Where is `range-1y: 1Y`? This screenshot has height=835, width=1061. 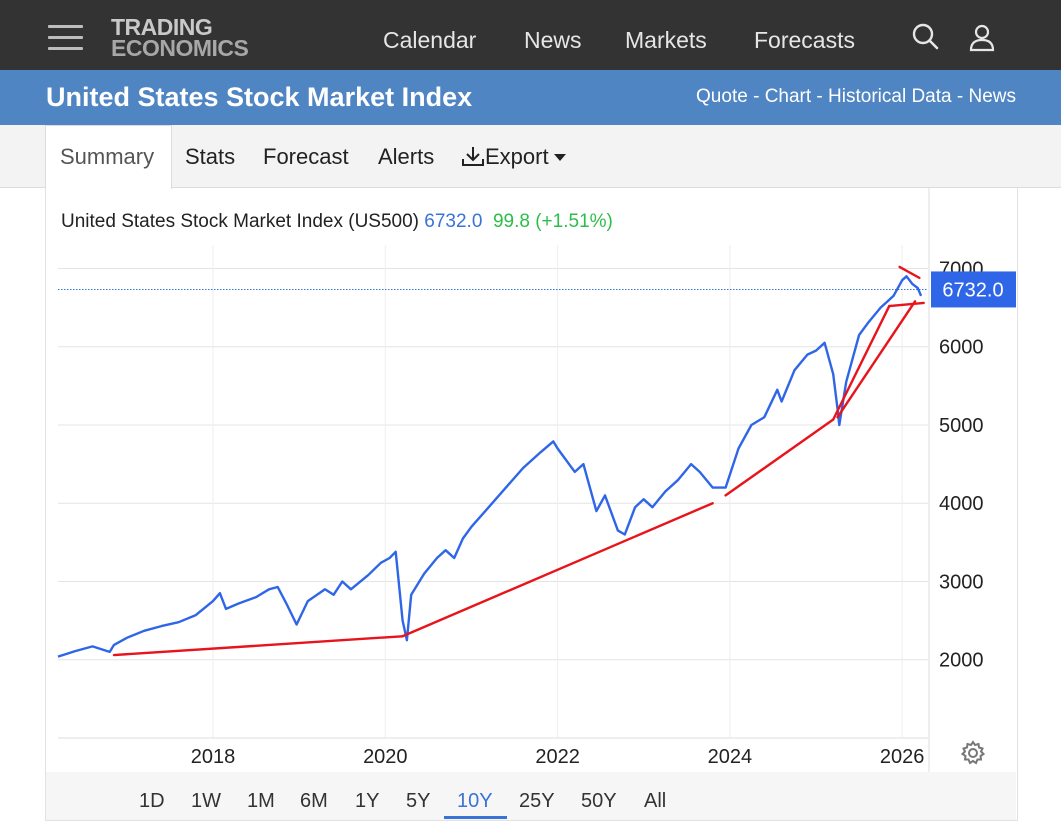
range-1y: 1Y is located at coordinates (367, 801).